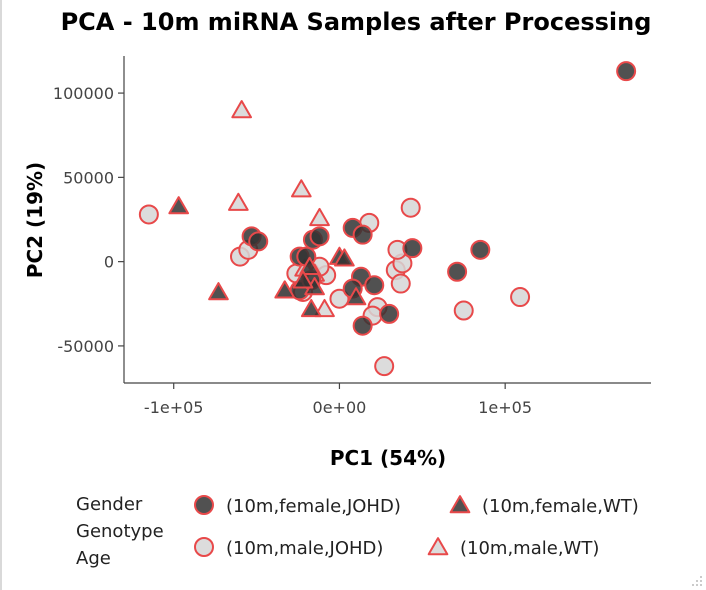 This screenshot has width=706, height=590. Describe the element at coordinates (109, 504) in the screenshot. I see `legend-title-gender: Gender` at that location.